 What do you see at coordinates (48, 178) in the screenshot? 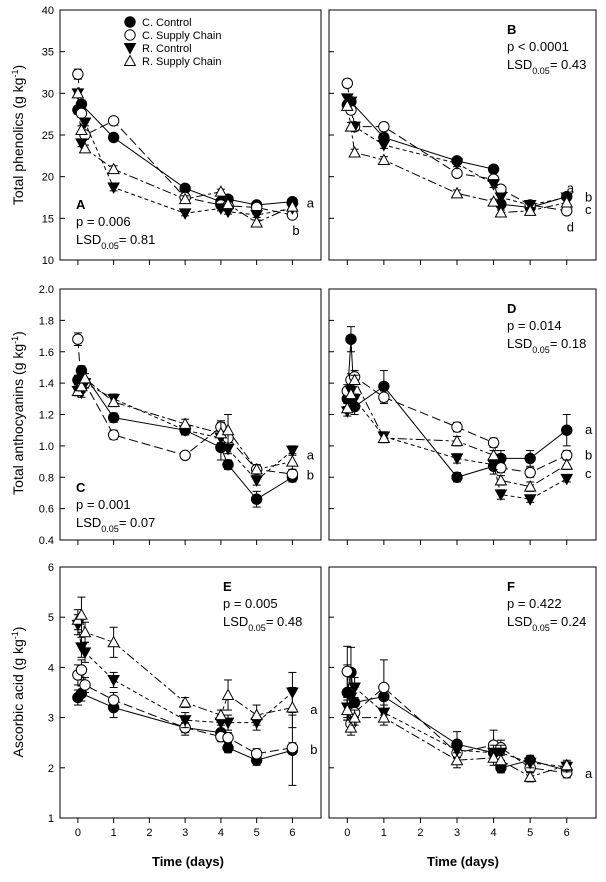
I see `y-tick-label: 20` at bounding box center [48, 178].